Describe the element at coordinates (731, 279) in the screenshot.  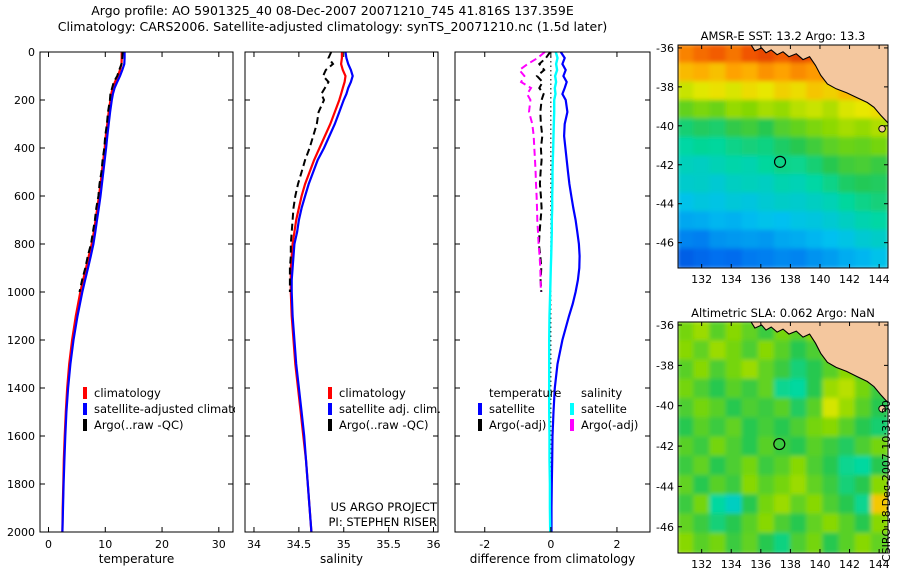
I see `lon-tick-label: 134` at that location.